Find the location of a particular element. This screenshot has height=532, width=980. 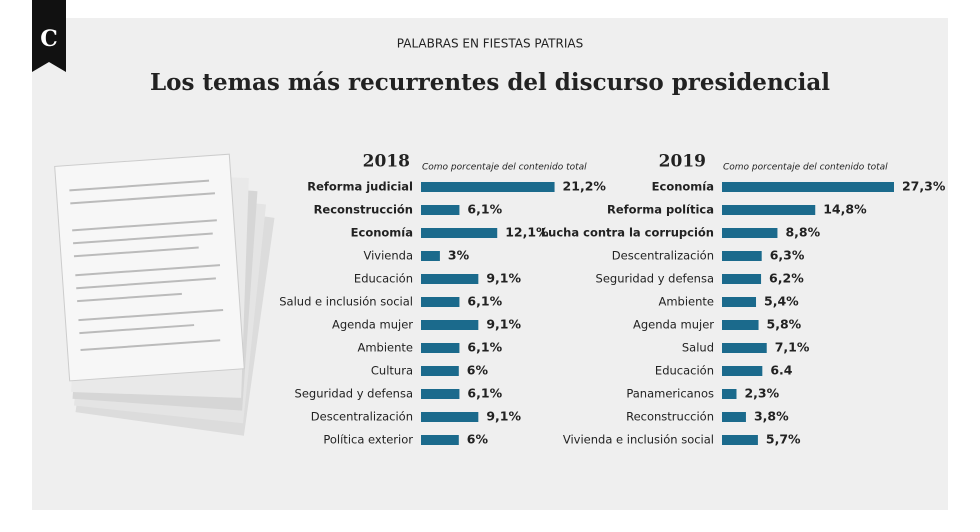

category-label: Salud e inclusión social is located at coordinates (346, 302).